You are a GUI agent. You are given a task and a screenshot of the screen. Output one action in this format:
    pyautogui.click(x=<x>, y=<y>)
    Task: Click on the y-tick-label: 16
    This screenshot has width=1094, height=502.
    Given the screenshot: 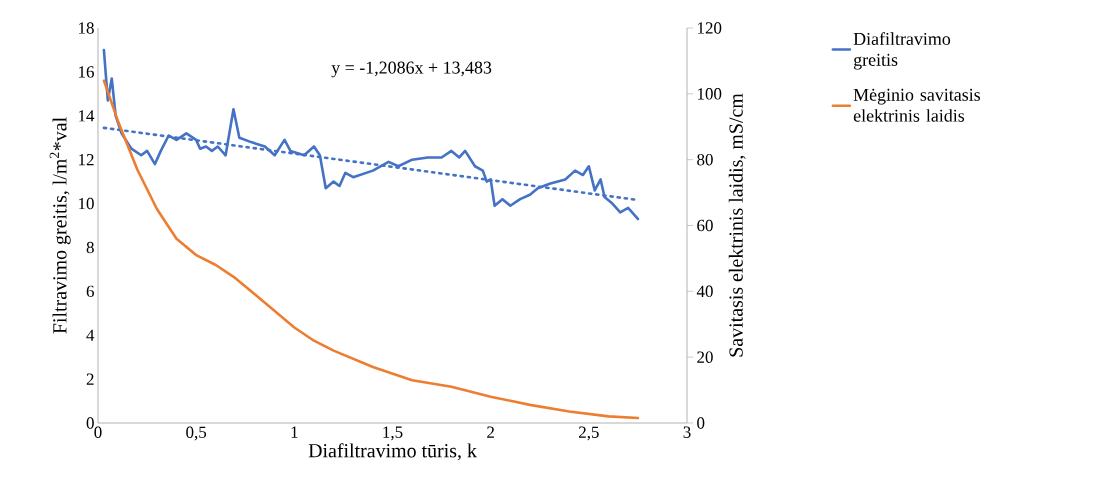 What is the action you would take?
    pyautogui.click(x=86, y=72)
    